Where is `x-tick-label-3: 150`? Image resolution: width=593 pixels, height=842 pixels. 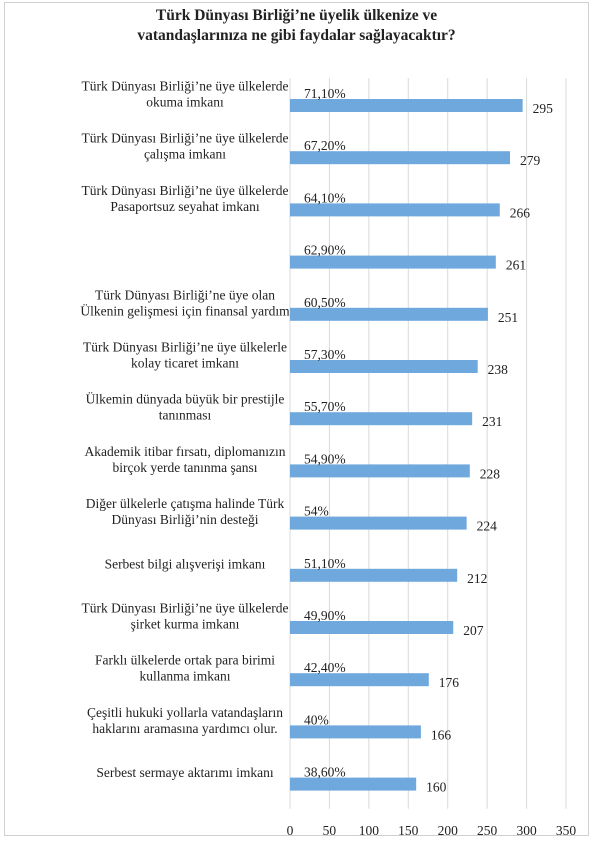 x-tick-label-3: 150 is located at coordinates (408, 830).